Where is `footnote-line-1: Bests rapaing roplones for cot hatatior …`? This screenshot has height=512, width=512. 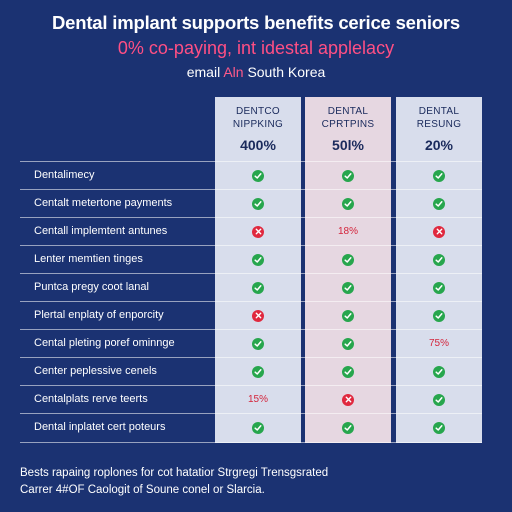
footnote-line-1: Bests rapaing roplones for cot hatatior … is located at coordinates (174, 473).